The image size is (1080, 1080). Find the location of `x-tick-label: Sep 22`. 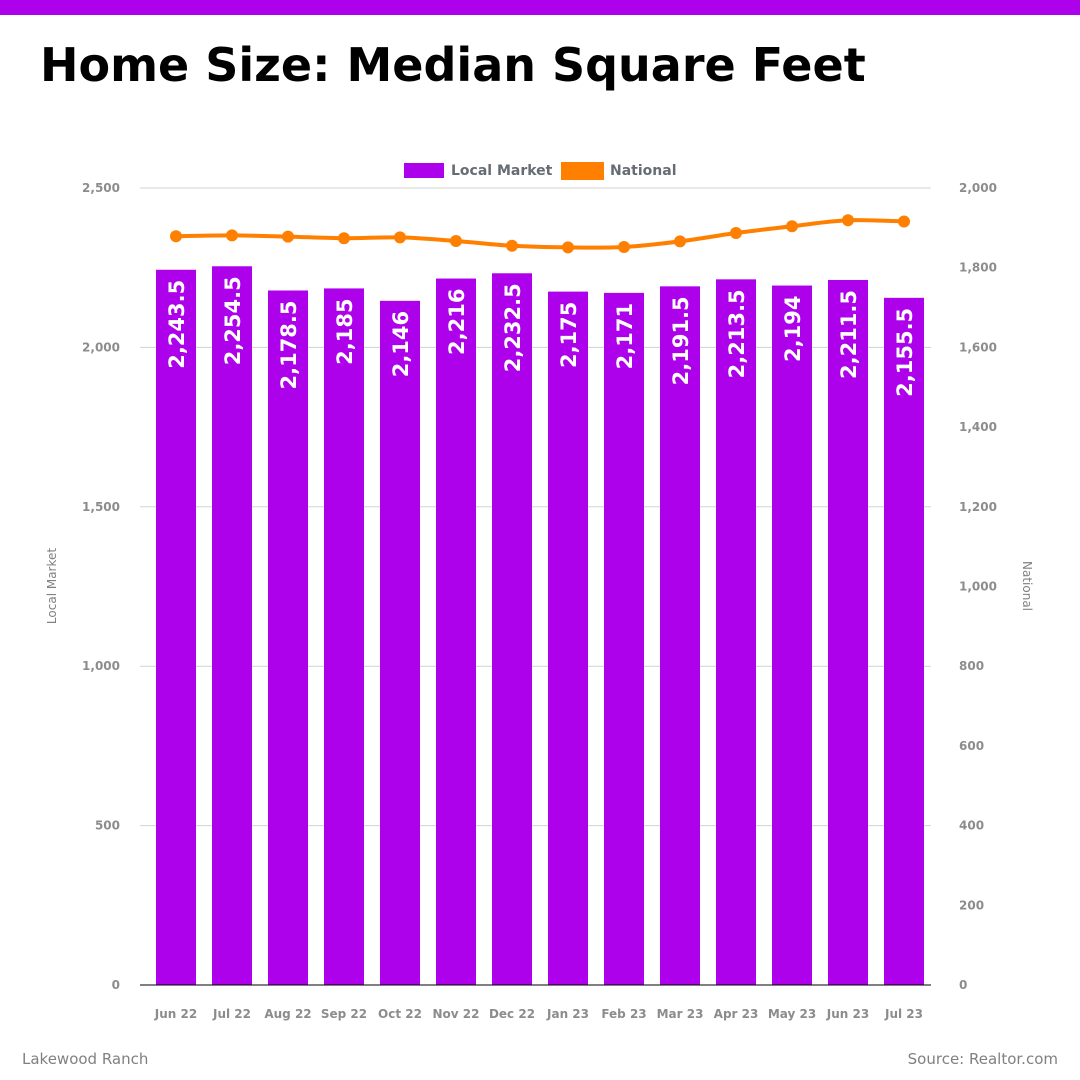

x-tick-label: Sep 22 is located at coordinates (344, 1014).